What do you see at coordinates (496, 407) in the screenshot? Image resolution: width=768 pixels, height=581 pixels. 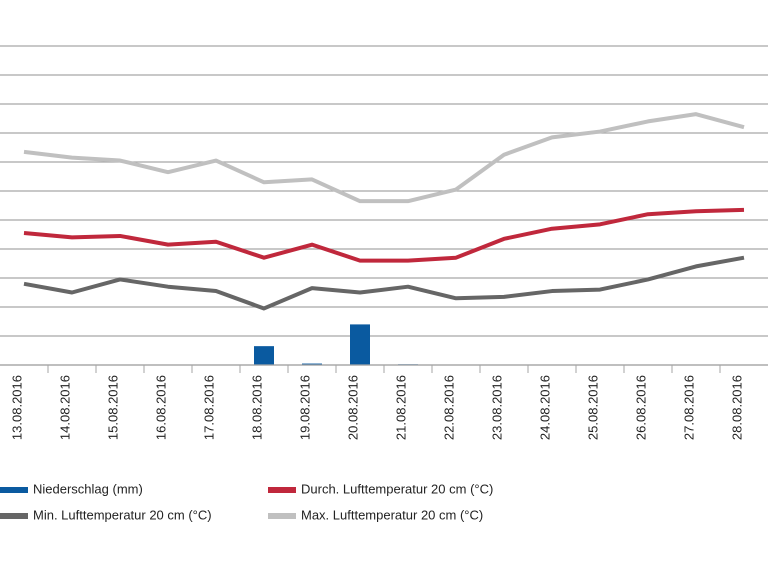 I see `x-tick-label: 23.08.2016` at bounding box center [496, 407].